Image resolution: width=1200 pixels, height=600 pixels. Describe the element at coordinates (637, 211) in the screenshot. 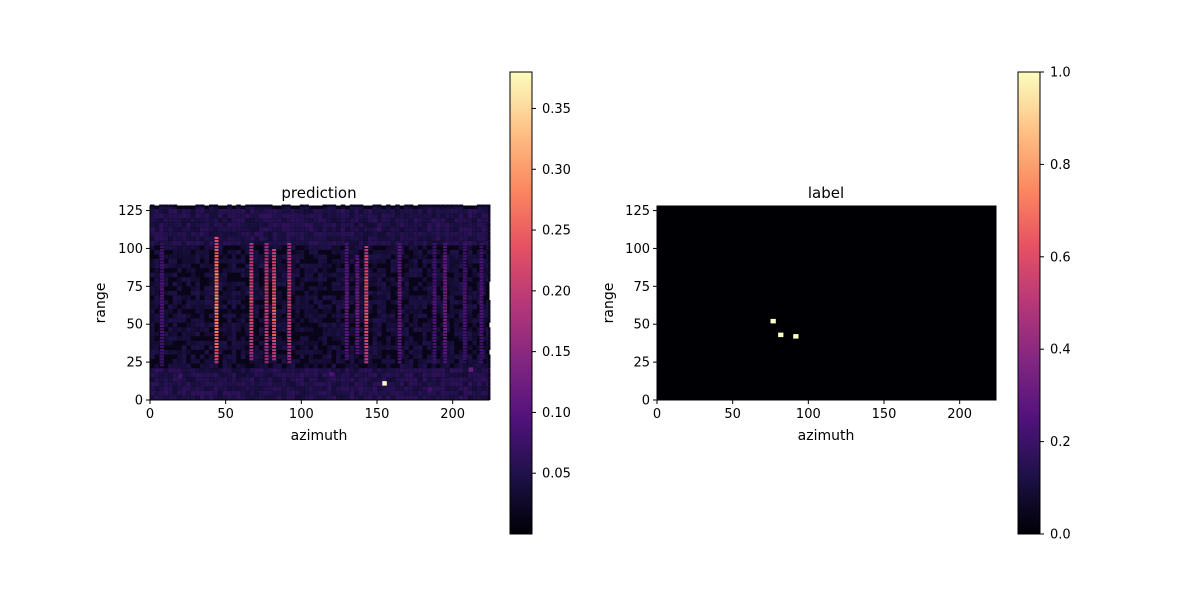

I see `y-tick-label: 125` at that location.